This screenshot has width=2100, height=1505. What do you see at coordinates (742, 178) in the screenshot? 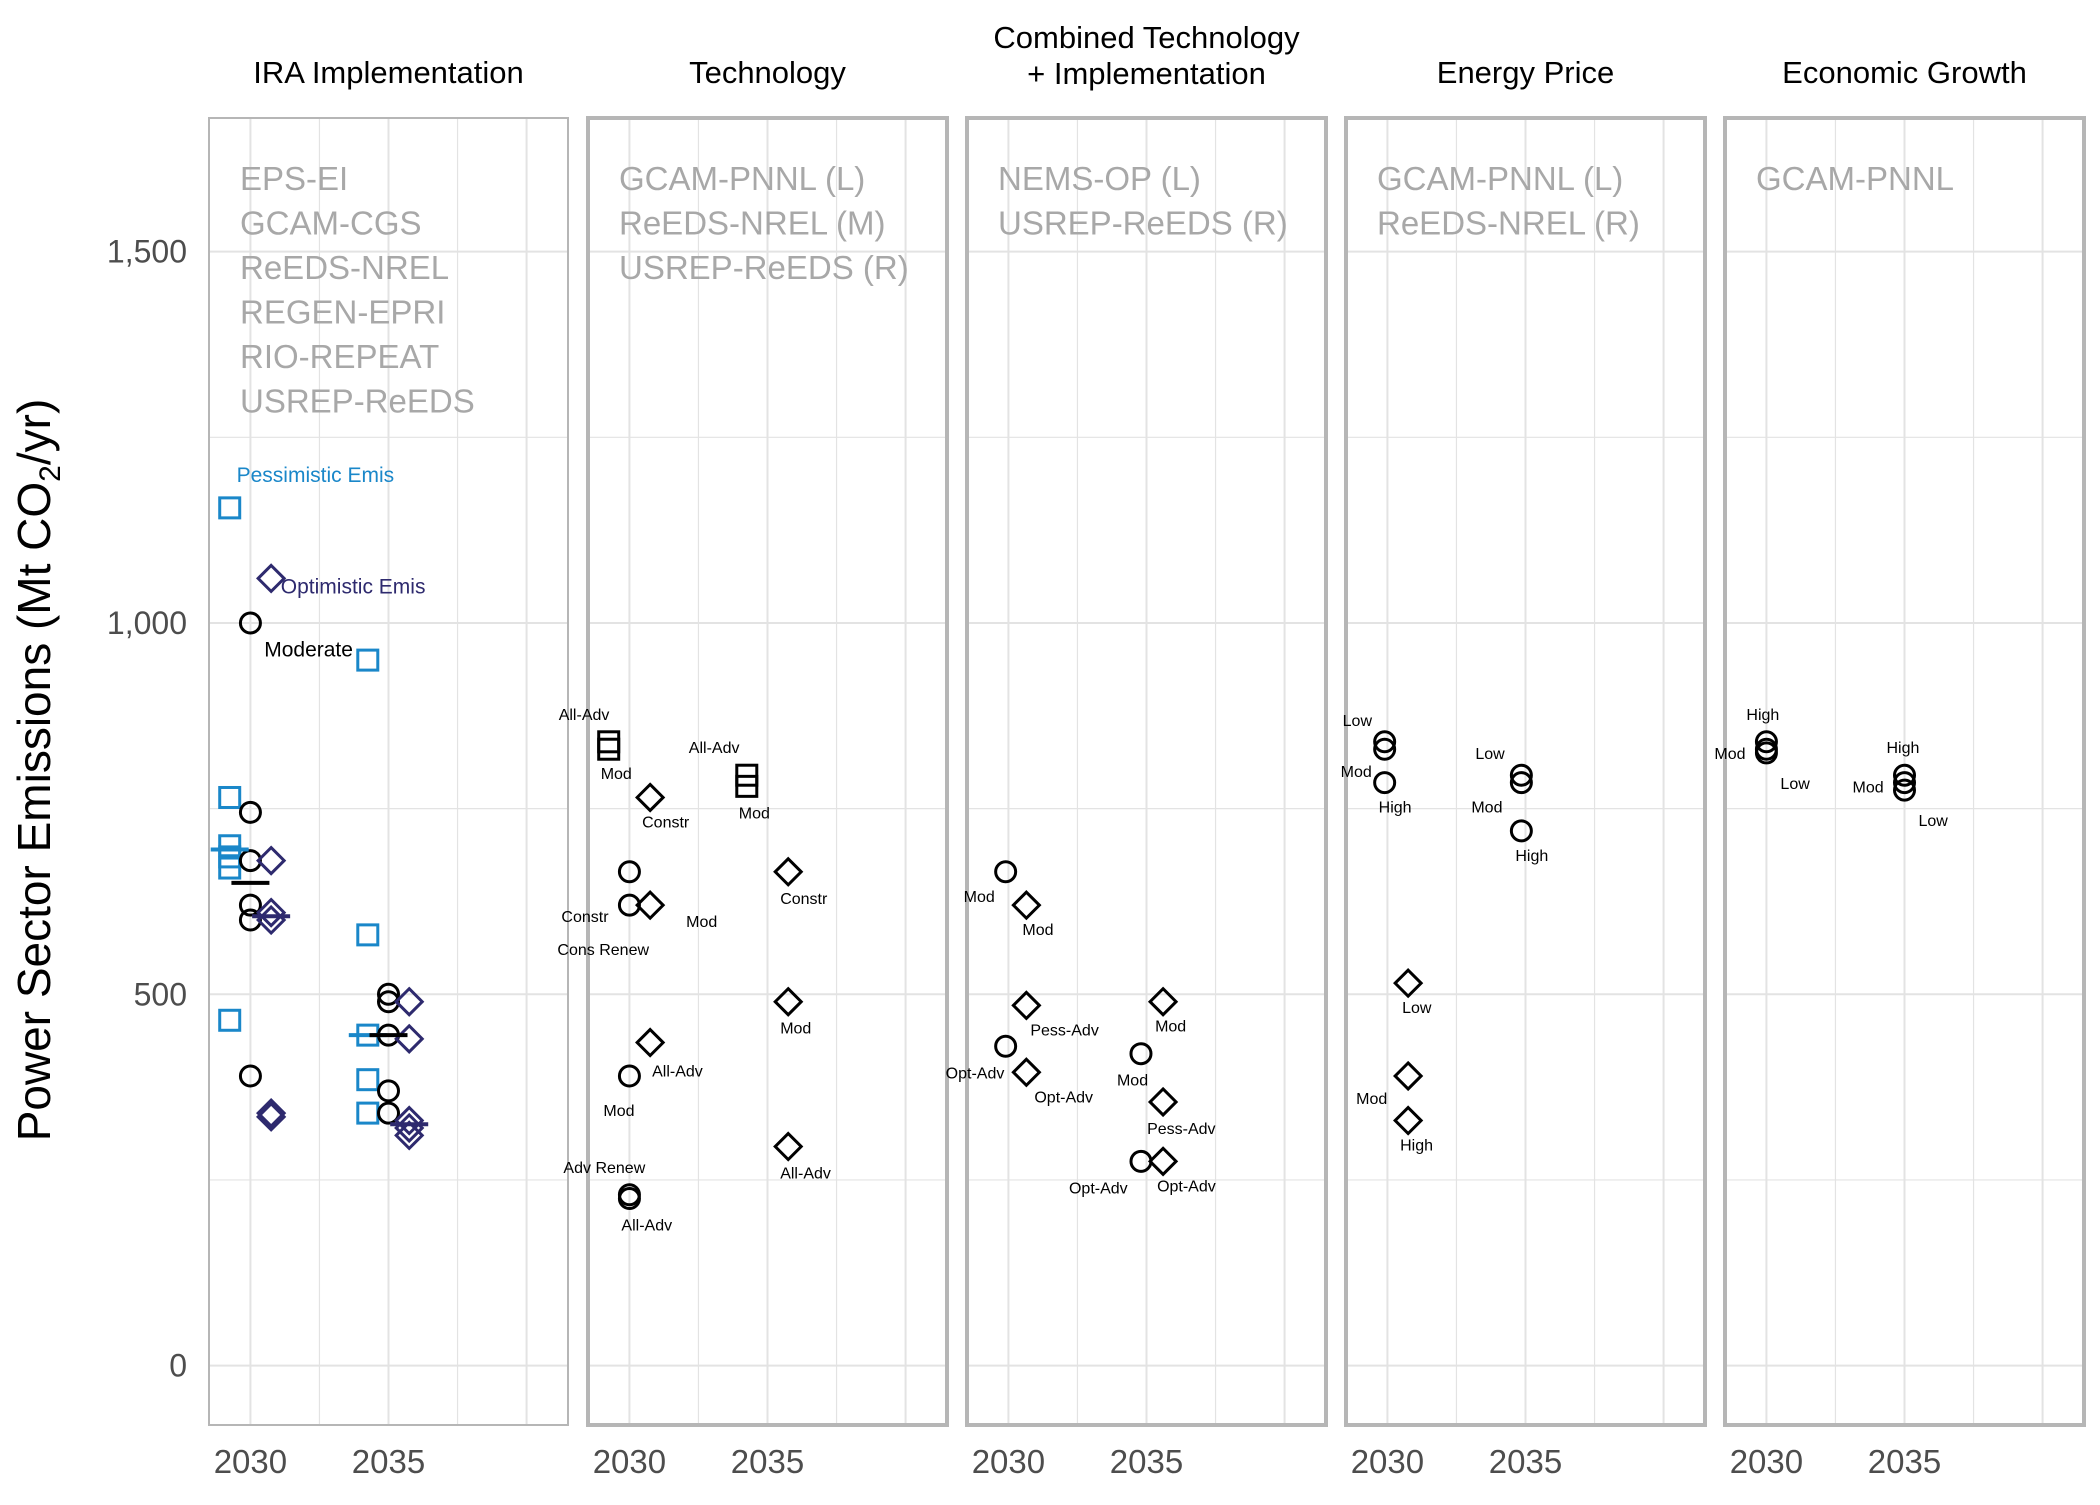
I see `model-name: GCAM-PNNL (L)` at bounding box center [742, 178].